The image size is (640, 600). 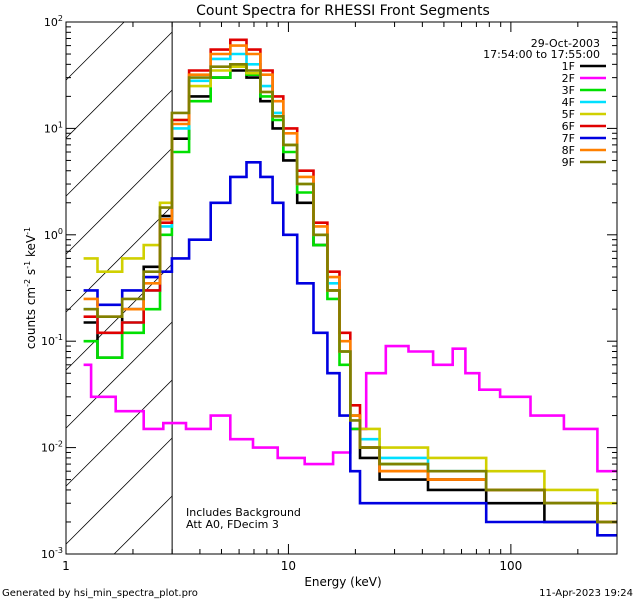 I want to click on legend-label-1F: 1F, so click(x=568, y=66).